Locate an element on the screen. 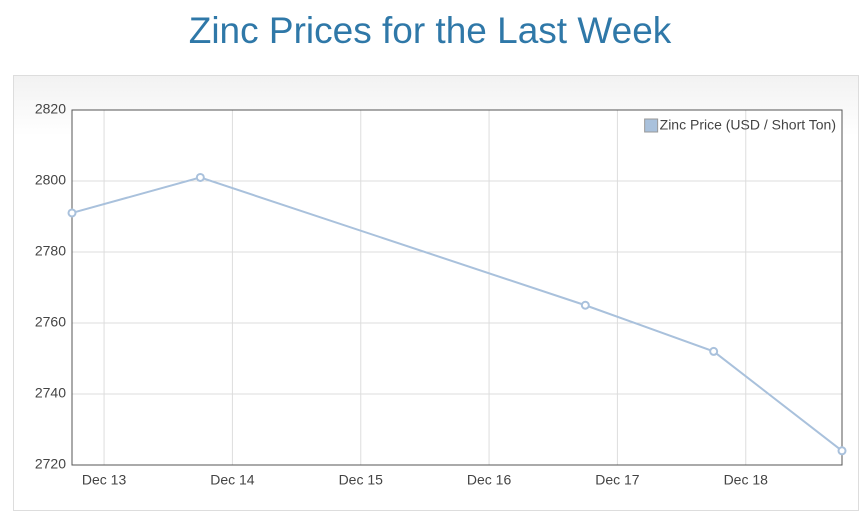 The image size is (860, 517). y-tick-label: 2780 is located at coordinates (50, 251).